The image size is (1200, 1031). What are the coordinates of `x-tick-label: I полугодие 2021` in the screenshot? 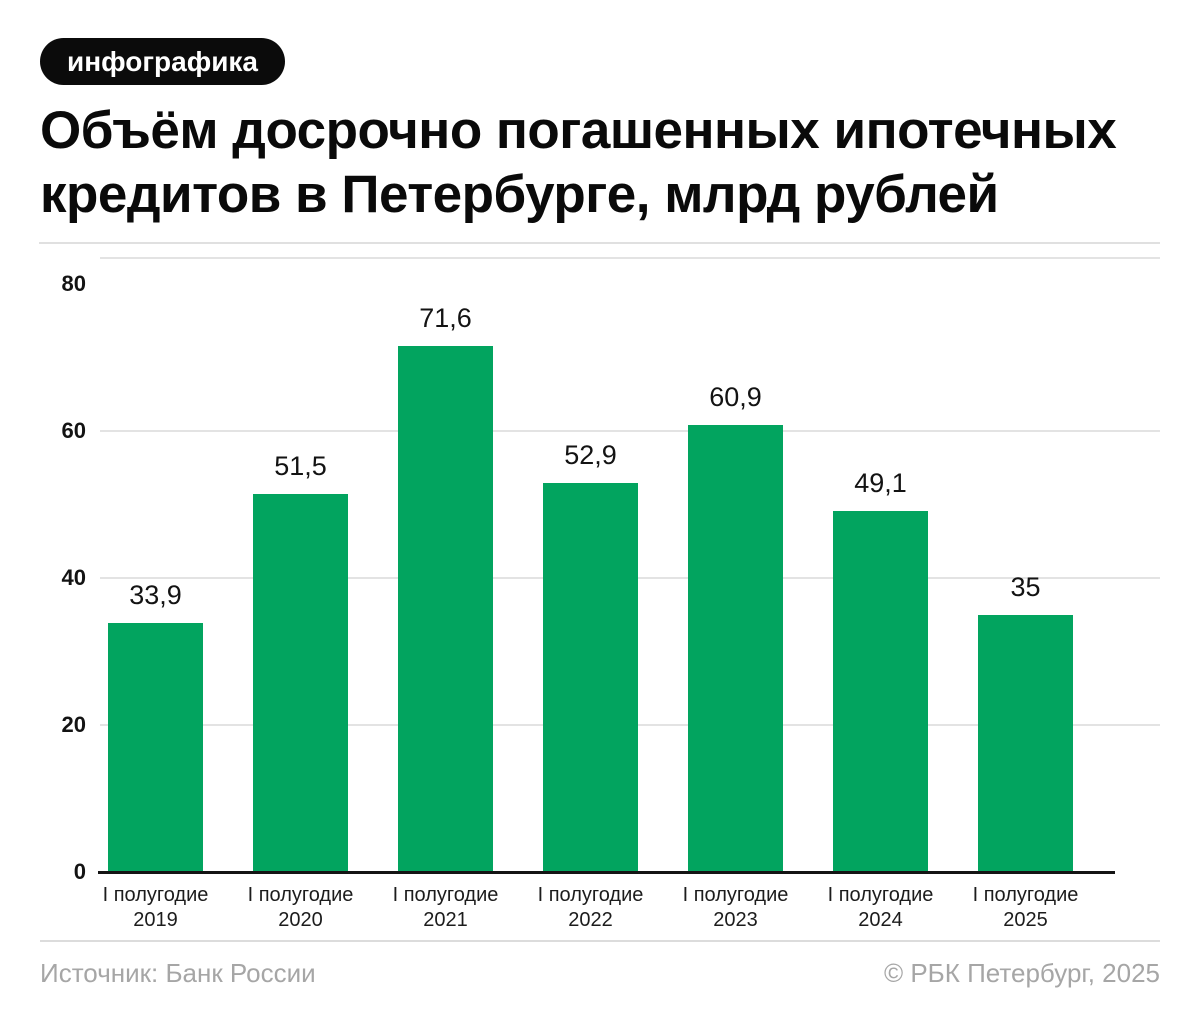 It's located at (446, 908).